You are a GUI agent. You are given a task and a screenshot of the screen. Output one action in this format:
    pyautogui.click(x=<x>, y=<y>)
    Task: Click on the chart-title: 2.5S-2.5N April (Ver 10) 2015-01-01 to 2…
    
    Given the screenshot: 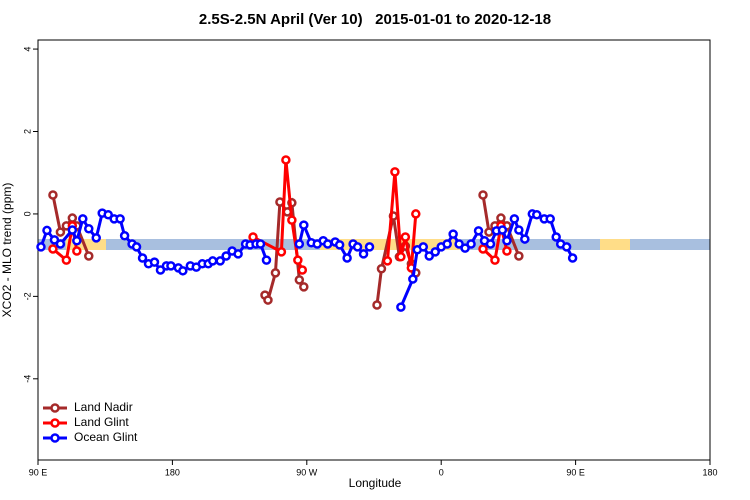 What is the action you would take?
    pyautogui.click(x=375, y=19)
    